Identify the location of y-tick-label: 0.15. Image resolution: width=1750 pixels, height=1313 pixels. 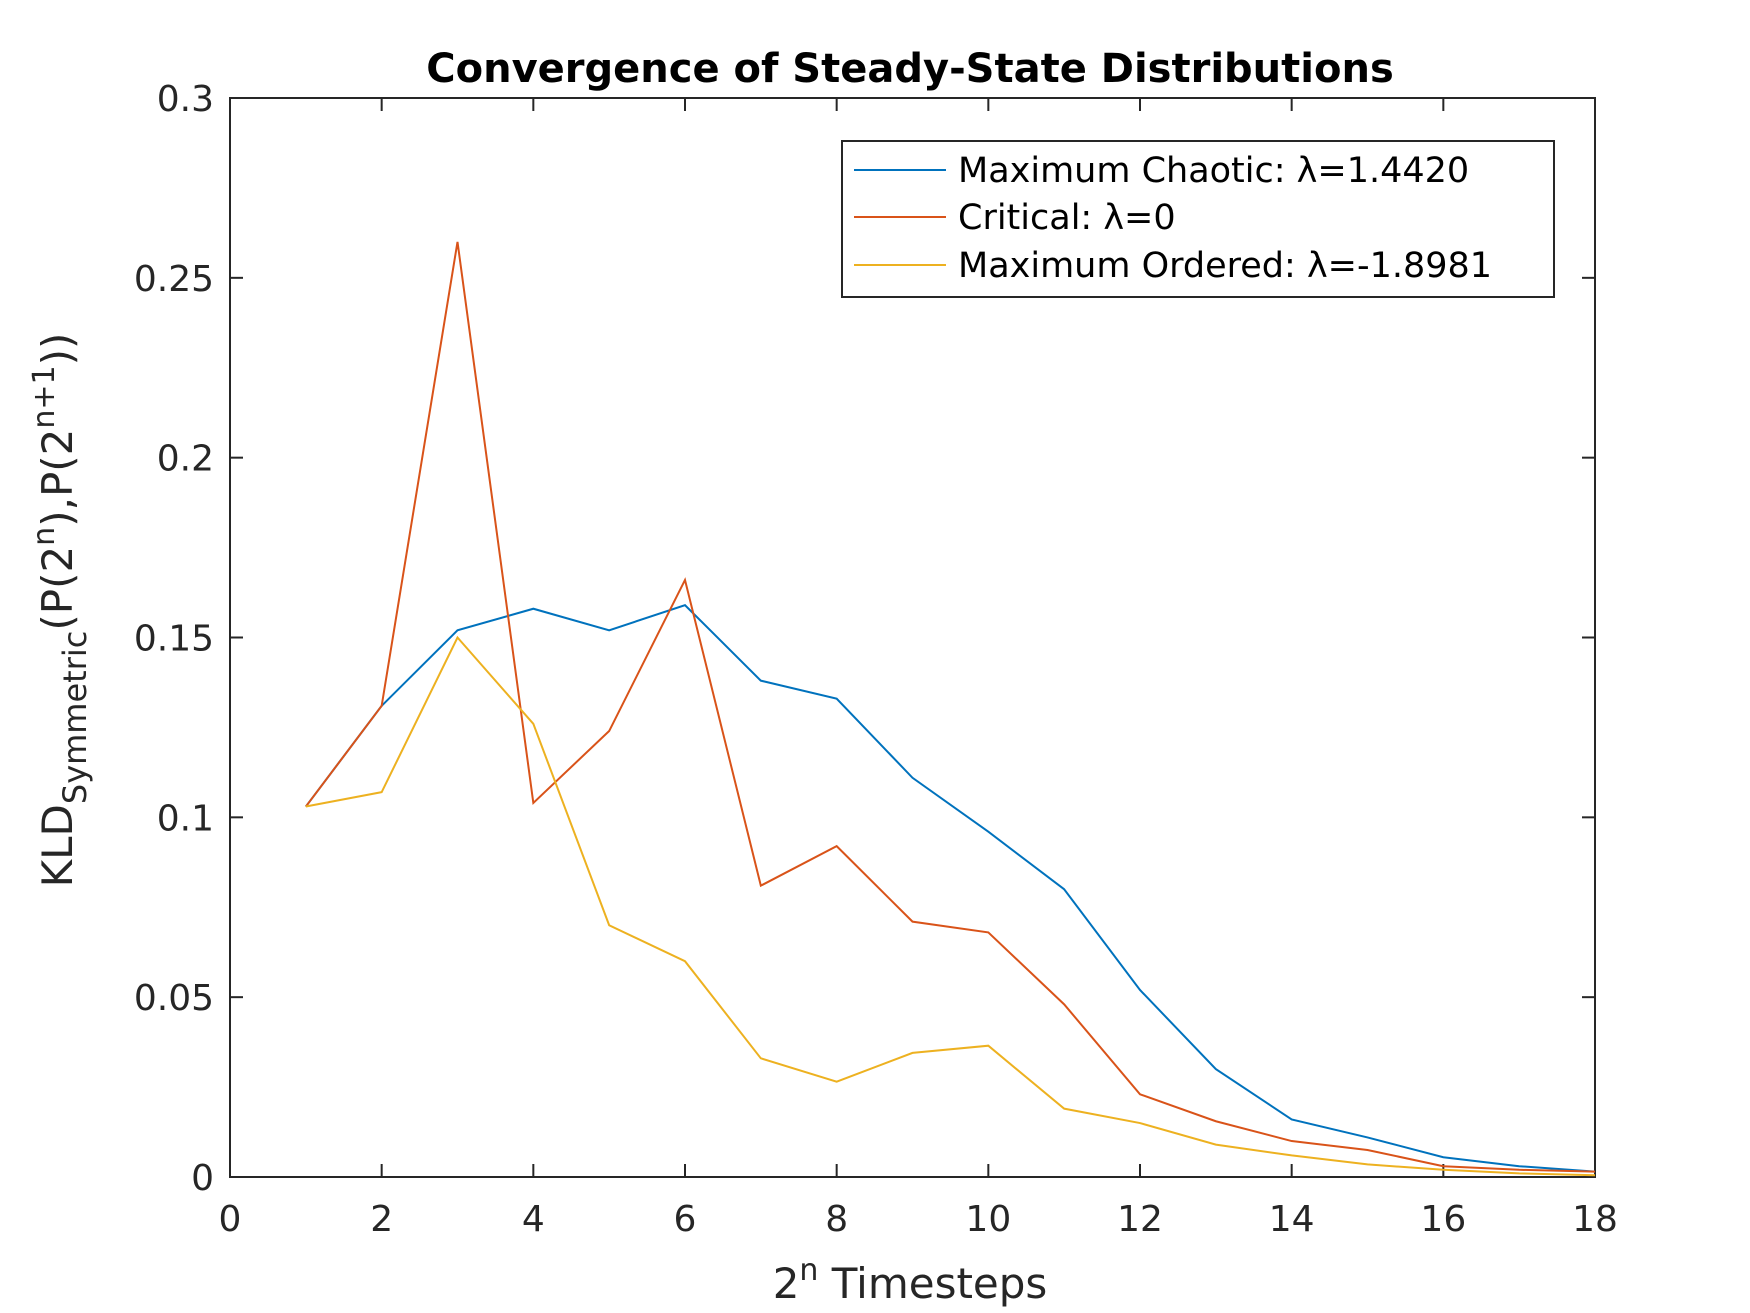
(174, 639).